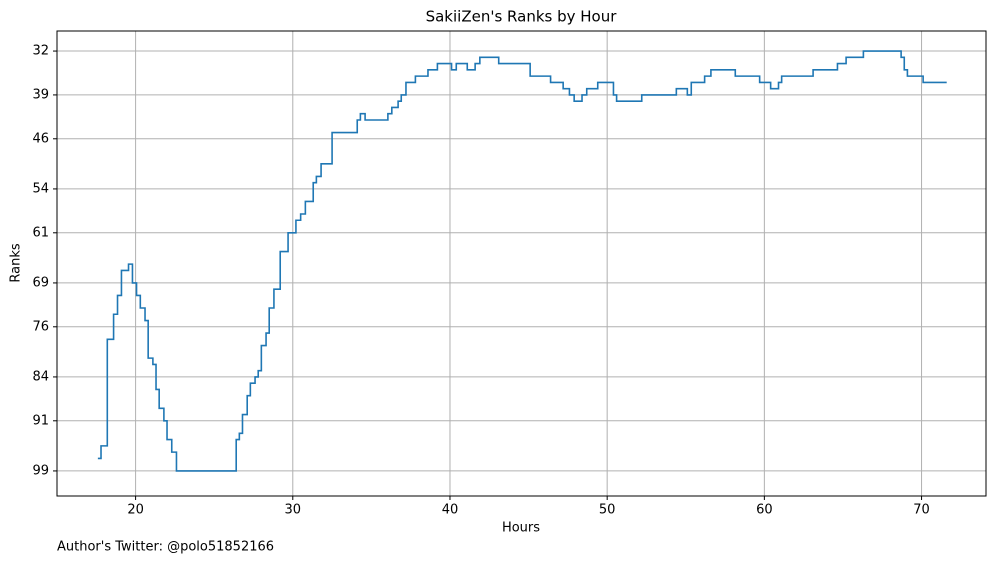  I want to click on y-tick-label: 91, so click(40, 420).